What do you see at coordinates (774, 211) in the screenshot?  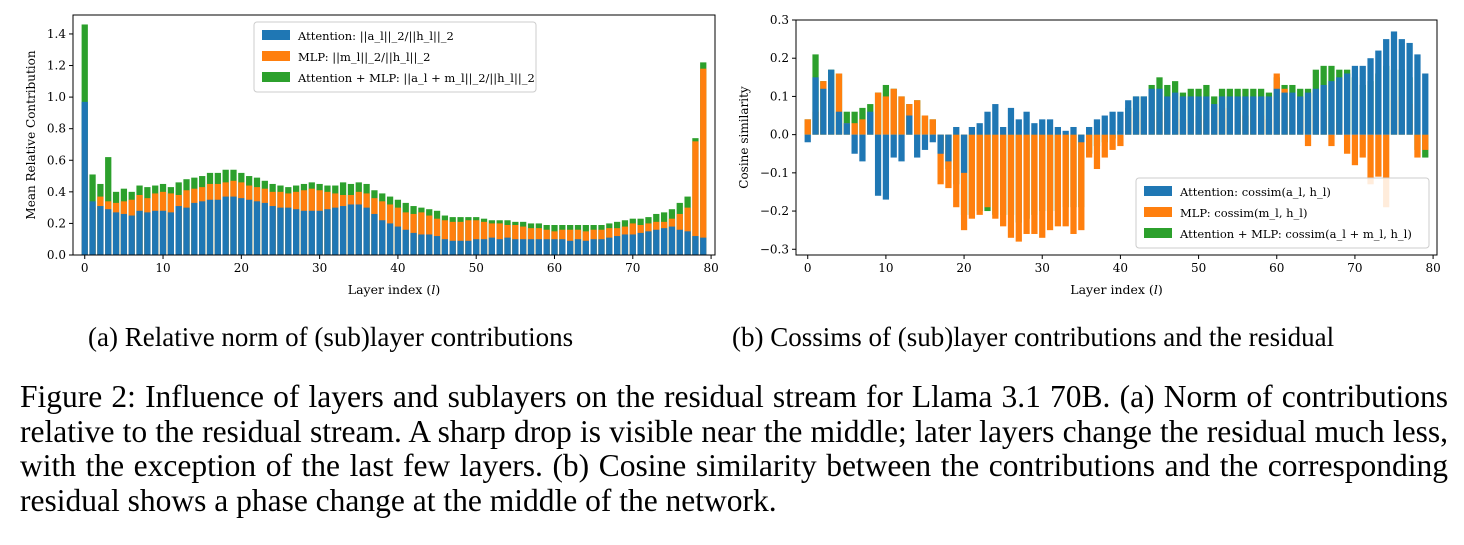 I see `y-tick-label: −0.2` at bounding box center [774, 211].